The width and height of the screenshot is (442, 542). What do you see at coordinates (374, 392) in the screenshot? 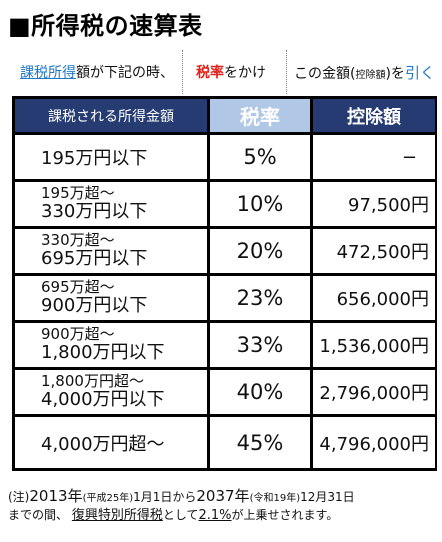
I see `deduction: 2,796,000円` at bounding box center [374, 392].